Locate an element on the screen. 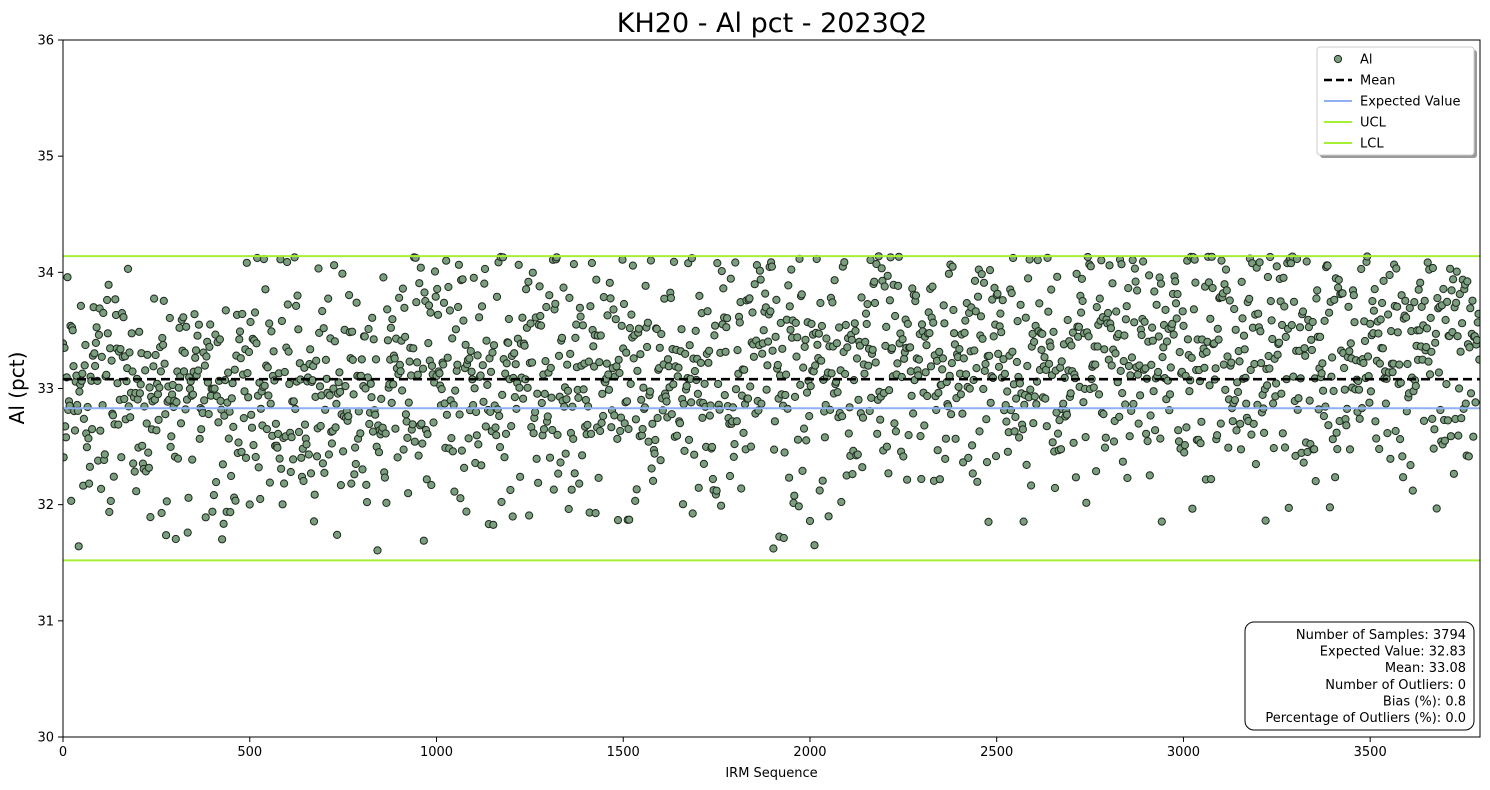 Image resolution: width=1490 pixels, height=790 pixels. y-tick-label: 35 is located at coordinates (45, 157).